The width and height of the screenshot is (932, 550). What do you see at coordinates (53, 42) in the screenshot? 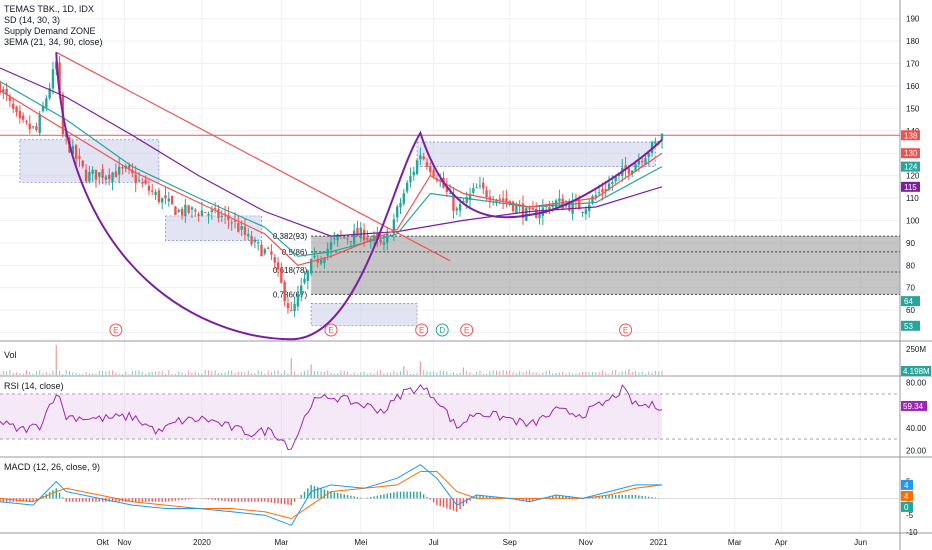
I see `indicator-3ema: 3EMA (21, 34, 90, close)` at bounding box center [53, 42].